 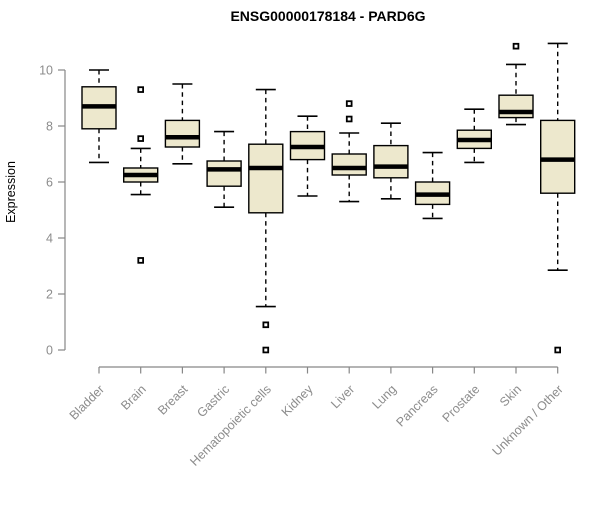 What do you see at coordinates (11, 192) in the screenshot?
I see `y-axis-label: Expression` at bounding box center [11, 192].